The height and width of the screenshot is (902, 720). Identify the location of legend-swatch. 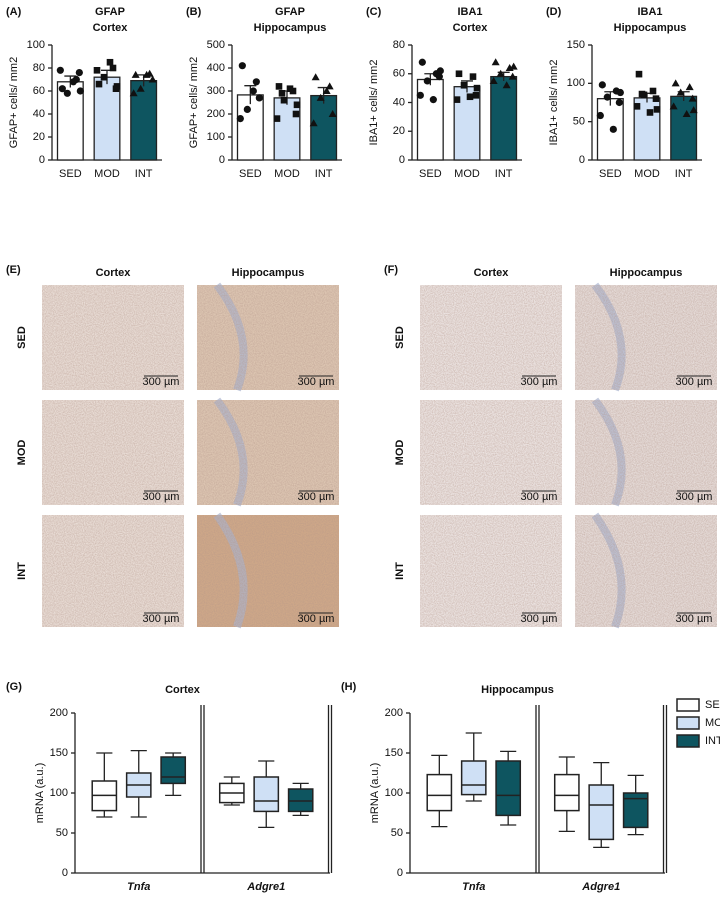
(688, 741).